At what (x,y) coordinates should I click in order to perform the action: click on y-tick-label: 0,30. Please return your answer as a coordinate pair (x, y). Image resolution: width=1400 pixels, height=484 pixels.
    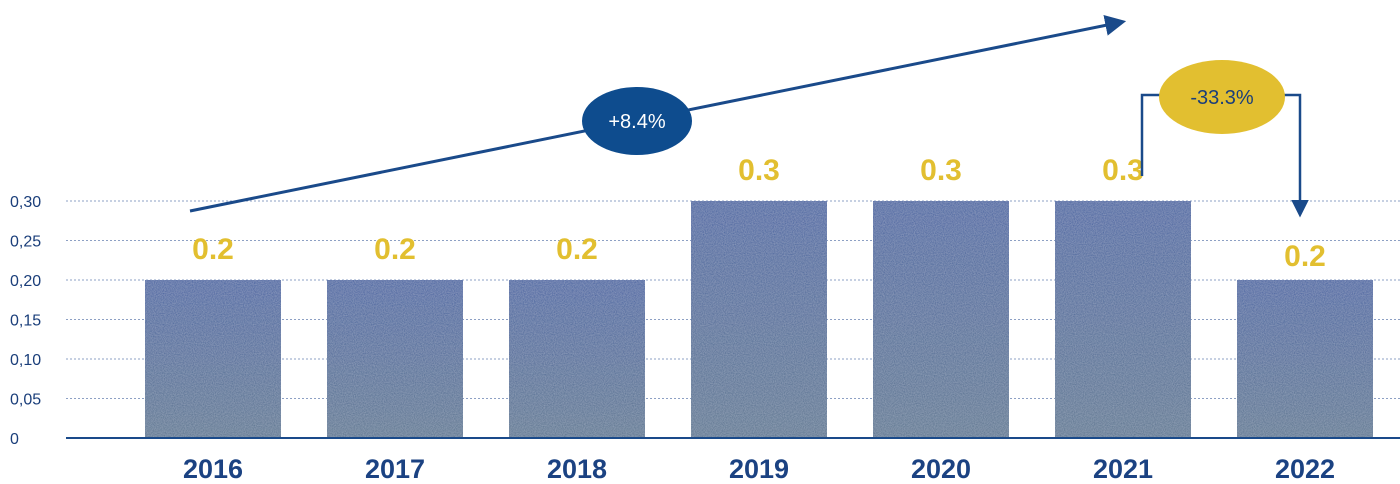
    Looking at the image, I should click on (25, 202).